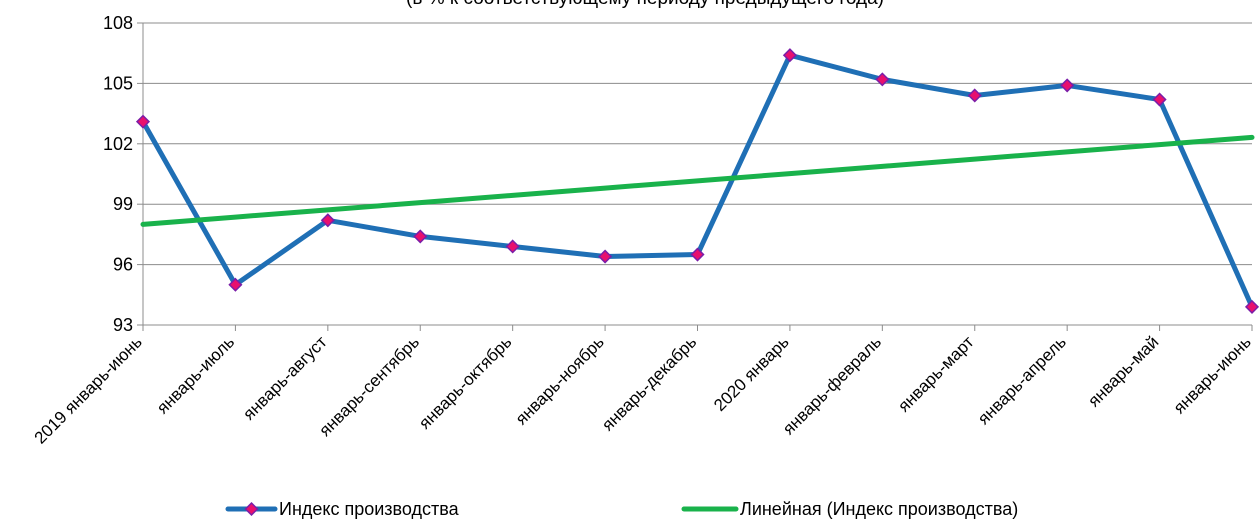  What do you see at coordinates (284, 377) in the screenshot?
I see `x-tick-label: январь-август` at bounding box center [284, 377].